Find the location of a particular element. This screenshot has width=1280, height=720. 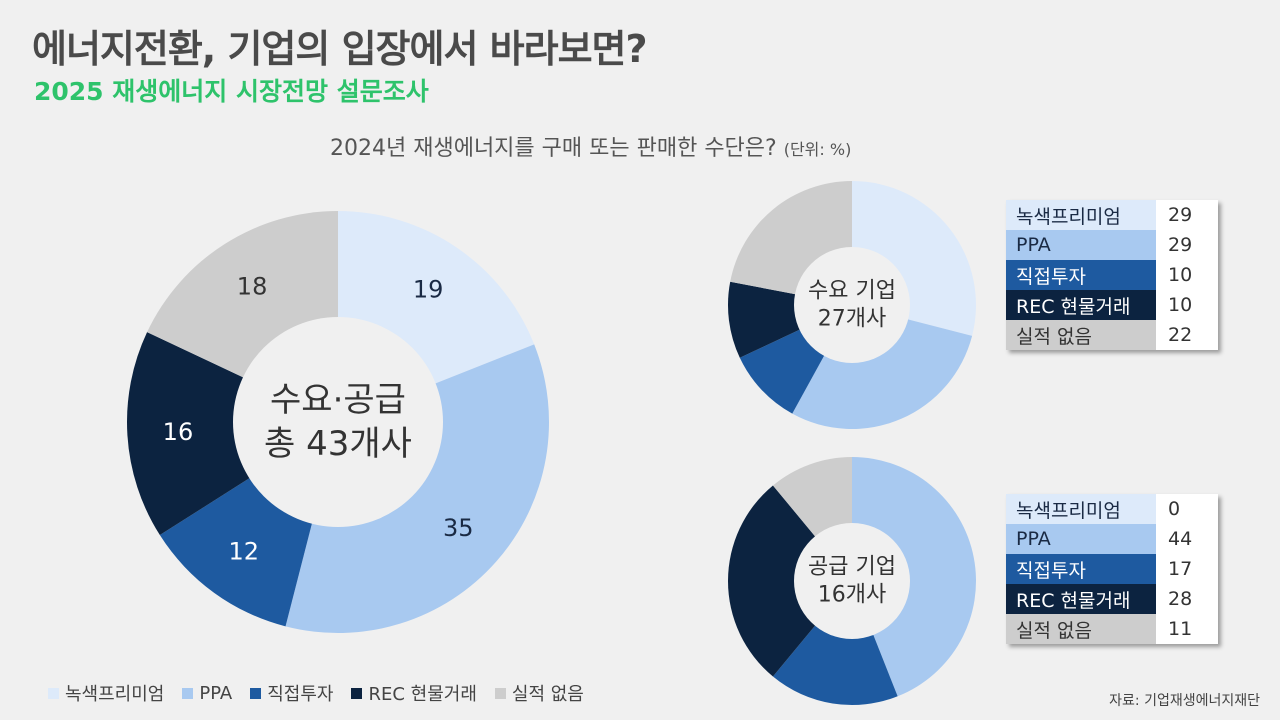

table-row: 직접투자 10 is located at coordinates (1112, 275).